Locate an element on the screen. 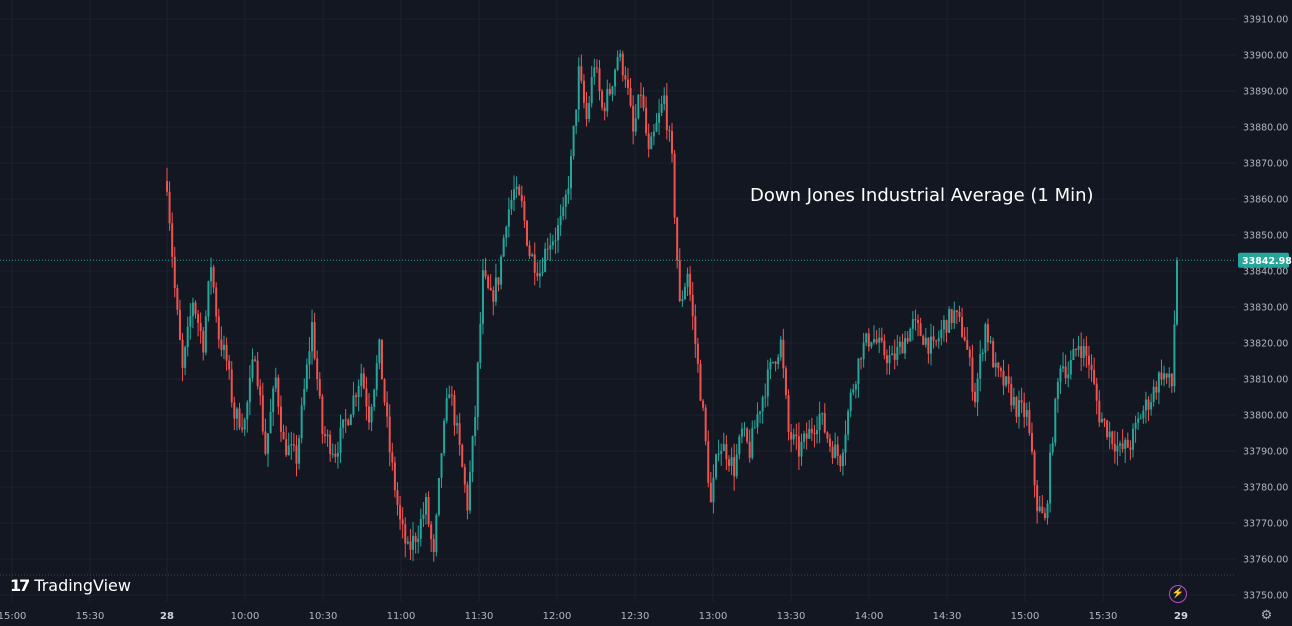 This screenshot has width=1292, height=626. gear-icon: ⚙ is located at coordinates (1266, 614).